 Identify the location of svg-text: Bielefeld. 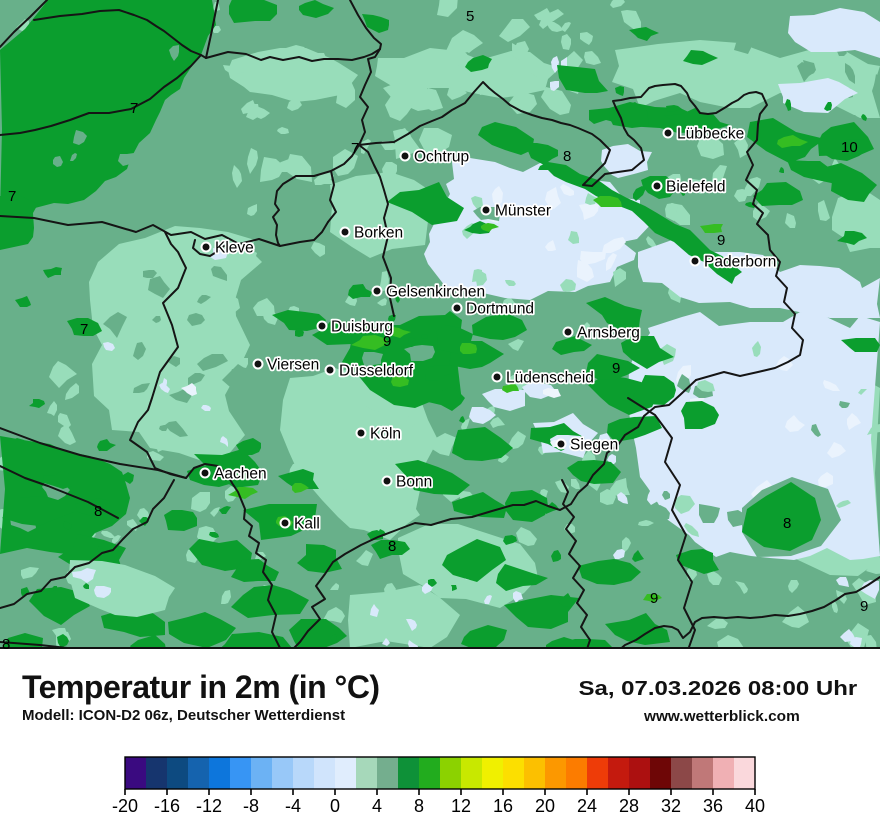
(695, 187).